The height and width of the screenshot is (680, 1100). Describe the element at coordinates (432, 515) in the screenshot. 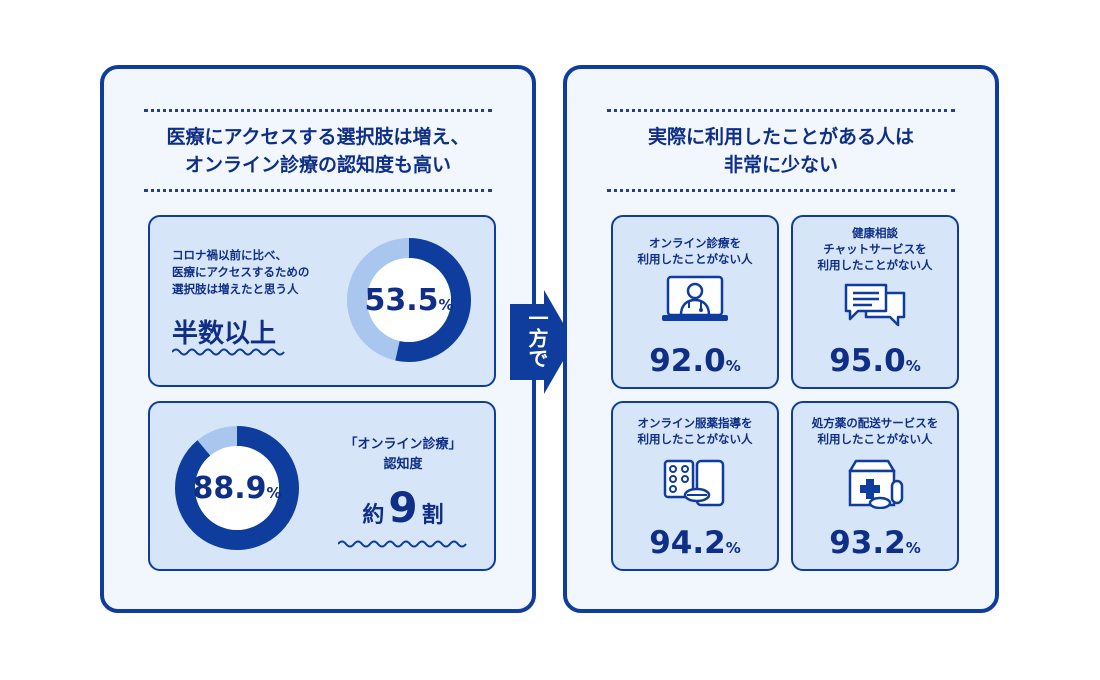

I see `highlight-suffix: 割` at that location.